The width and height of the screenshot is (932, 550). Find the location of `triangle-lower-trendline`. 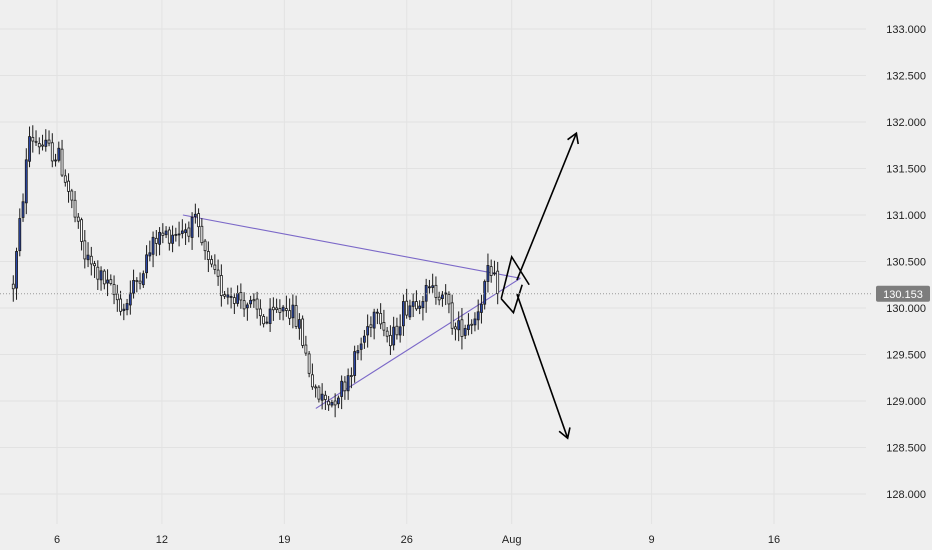

triangle-lower-trendline is located at coordinates (418, 343).